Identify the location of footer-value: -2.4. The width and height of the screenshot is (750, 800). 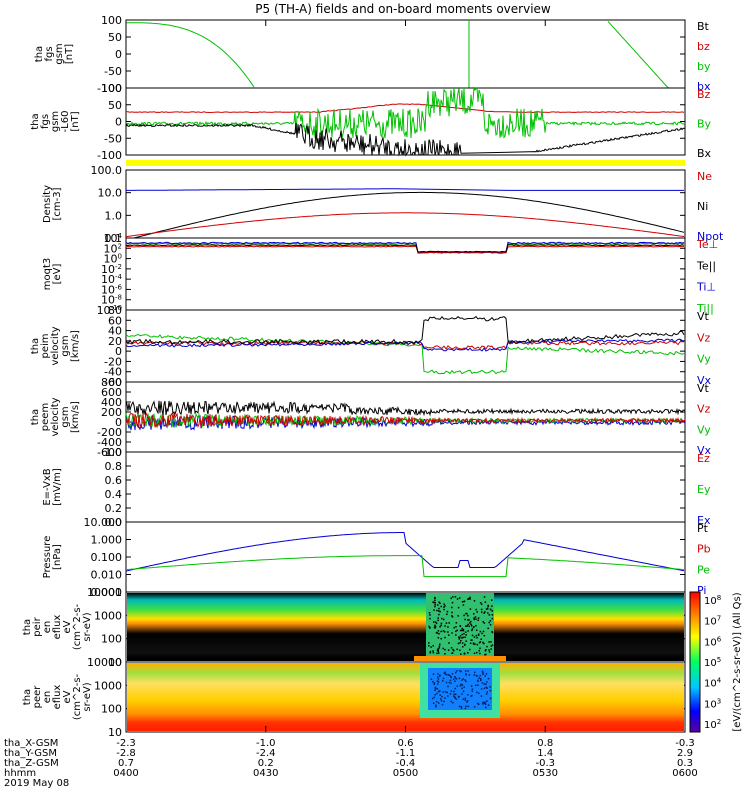
(266, 753).